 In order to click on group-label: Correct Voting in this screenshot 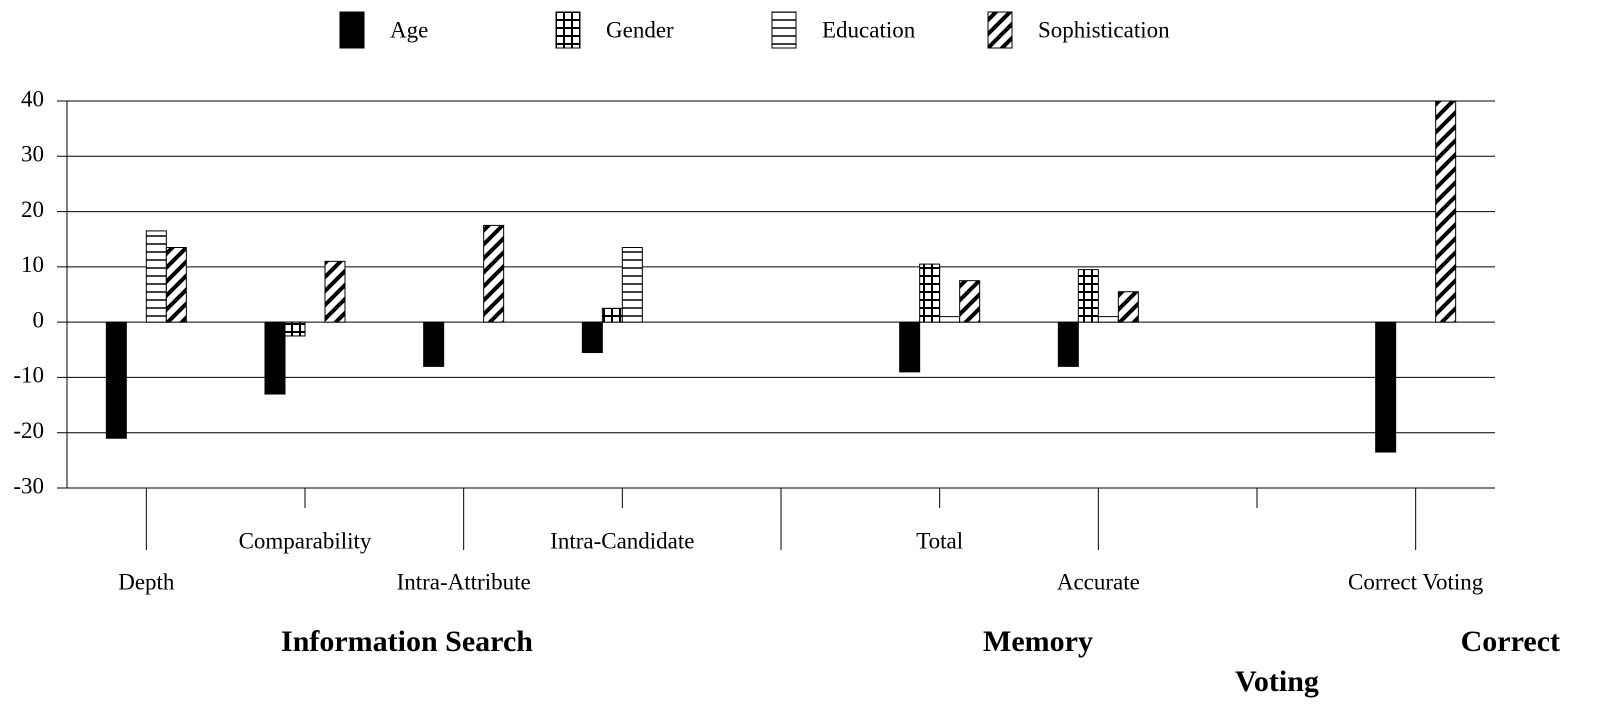, I will do `click(1397, 661)`.